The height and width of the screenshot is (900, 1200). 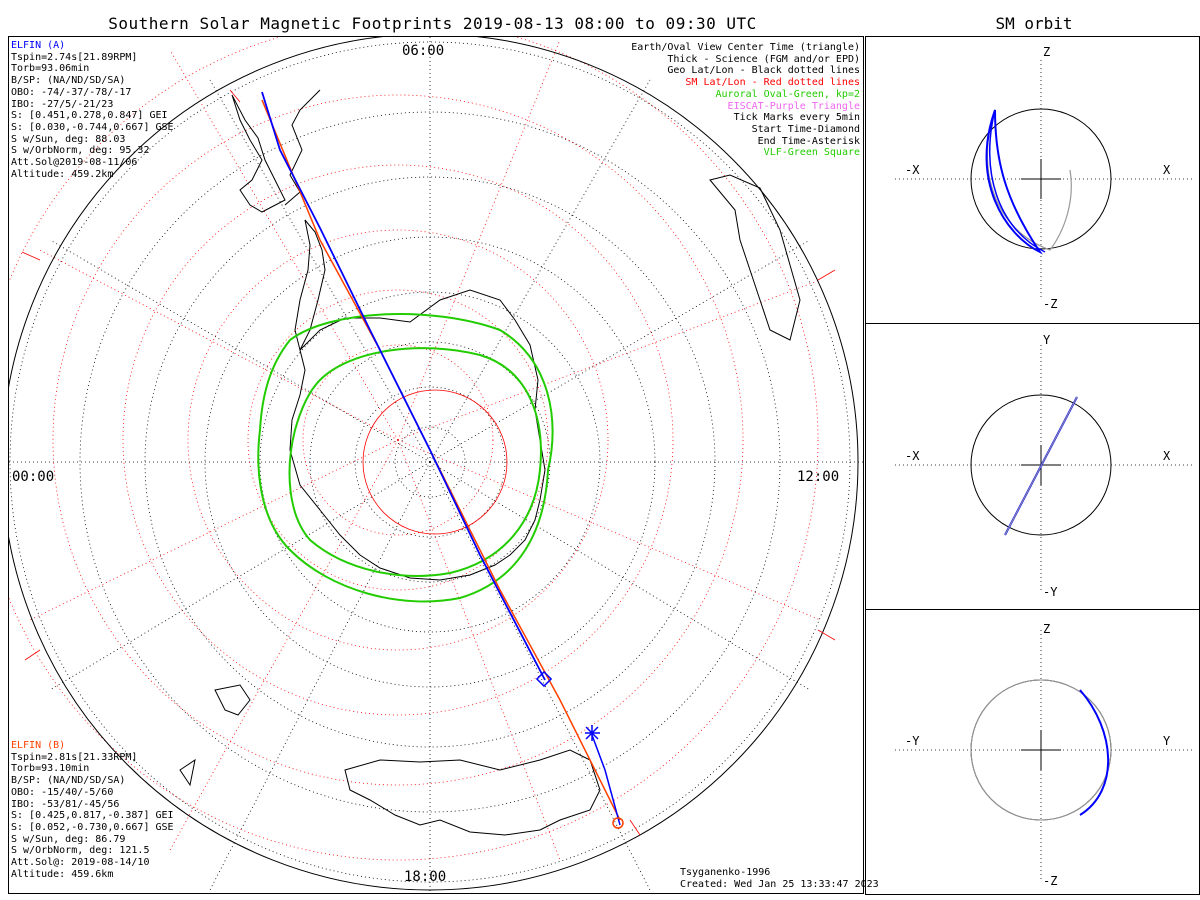 I want to click on elfin-a-line: S w/OrbNorm, deg: 95.32, so click(x=80, y=151).